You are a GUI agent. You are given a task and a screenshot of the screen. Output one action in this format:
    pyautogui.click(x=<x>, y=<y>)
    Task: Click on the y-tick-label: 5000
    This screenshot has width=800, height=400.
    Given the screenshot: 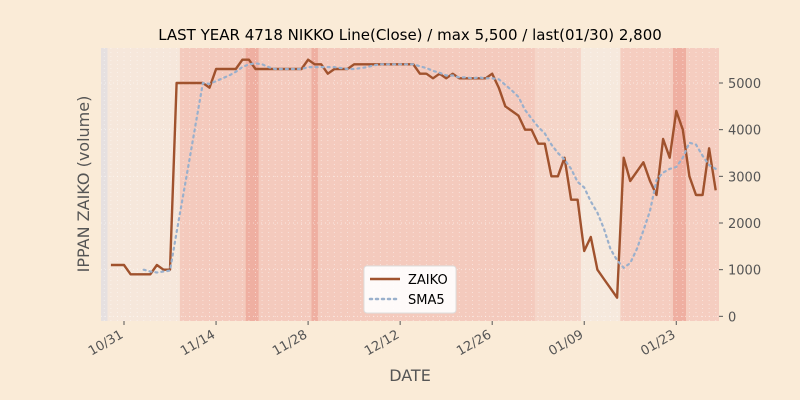 What is the action you would take?
    pyautogui.click(x=744, y=84)
    